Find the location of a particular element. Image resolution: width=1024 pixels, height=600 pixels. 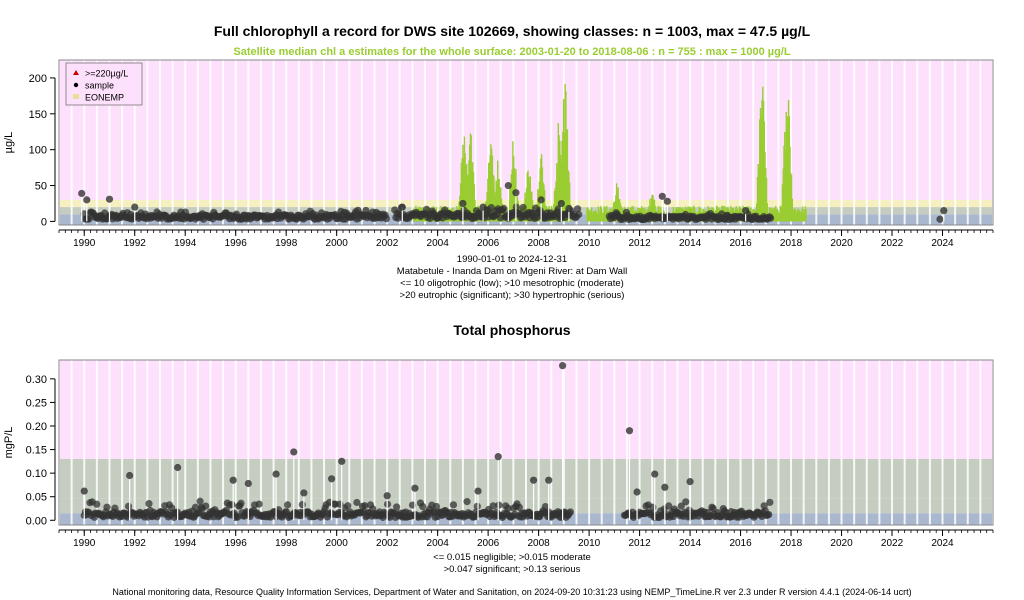

x-tick-label: 2018 is located at coordinates (791, 243).